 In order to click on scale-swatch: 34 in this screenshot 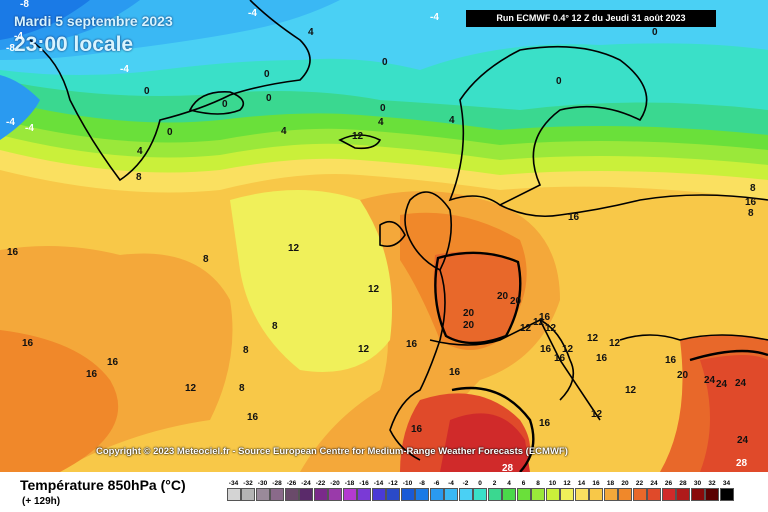, I will do `click(726, 490)`.